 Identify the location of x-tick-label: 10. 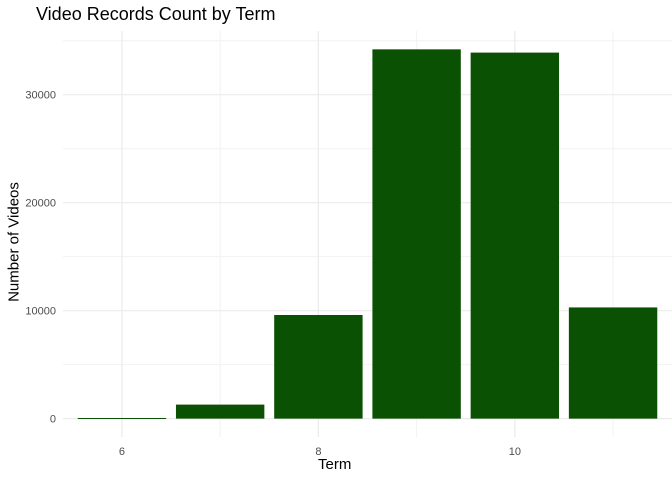
(515, 452).